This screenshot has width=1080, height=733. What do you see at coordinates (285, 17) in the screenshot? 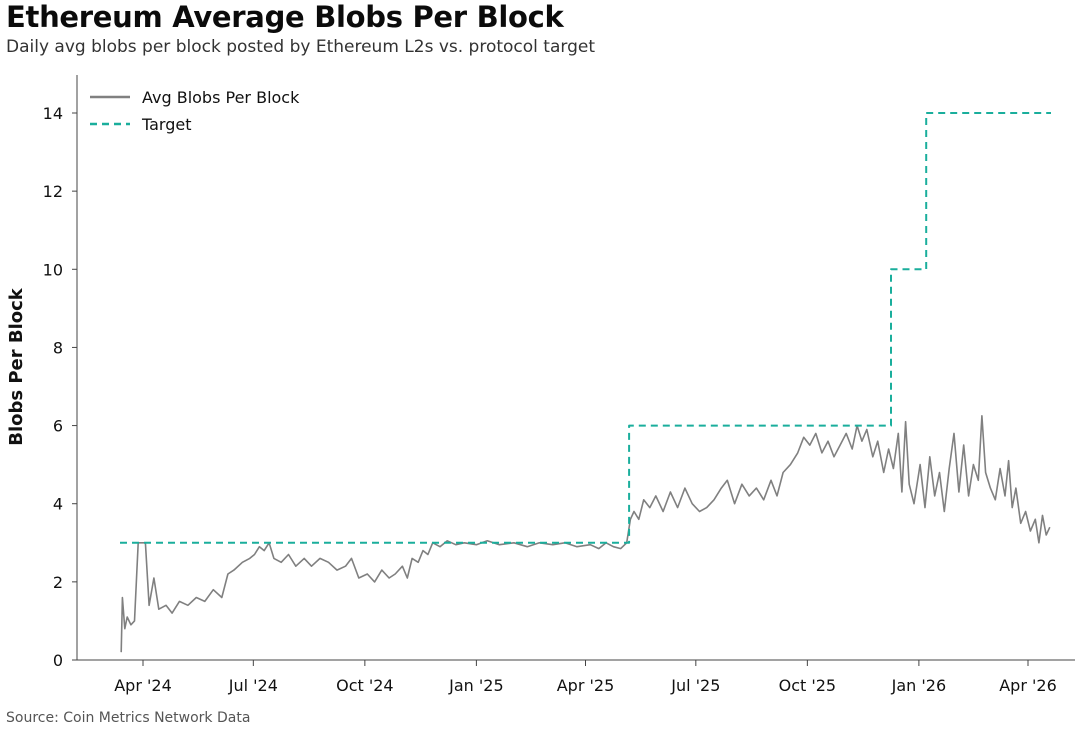
I see `chart-title: Ethereum Average Blobs Per Block` at bounding box center [285, 17].